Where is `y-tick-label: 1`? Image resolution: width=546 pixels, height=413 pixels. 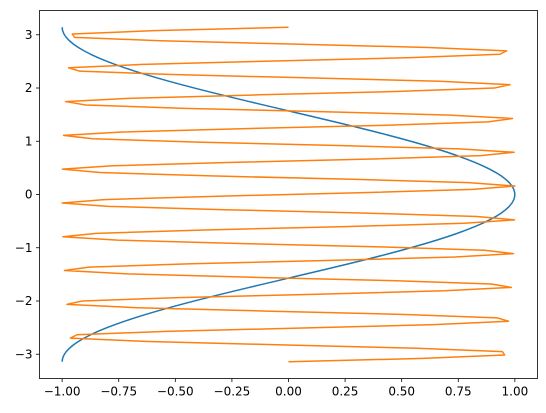 y-tick-label: 1 is located at coordinates (29, 141).